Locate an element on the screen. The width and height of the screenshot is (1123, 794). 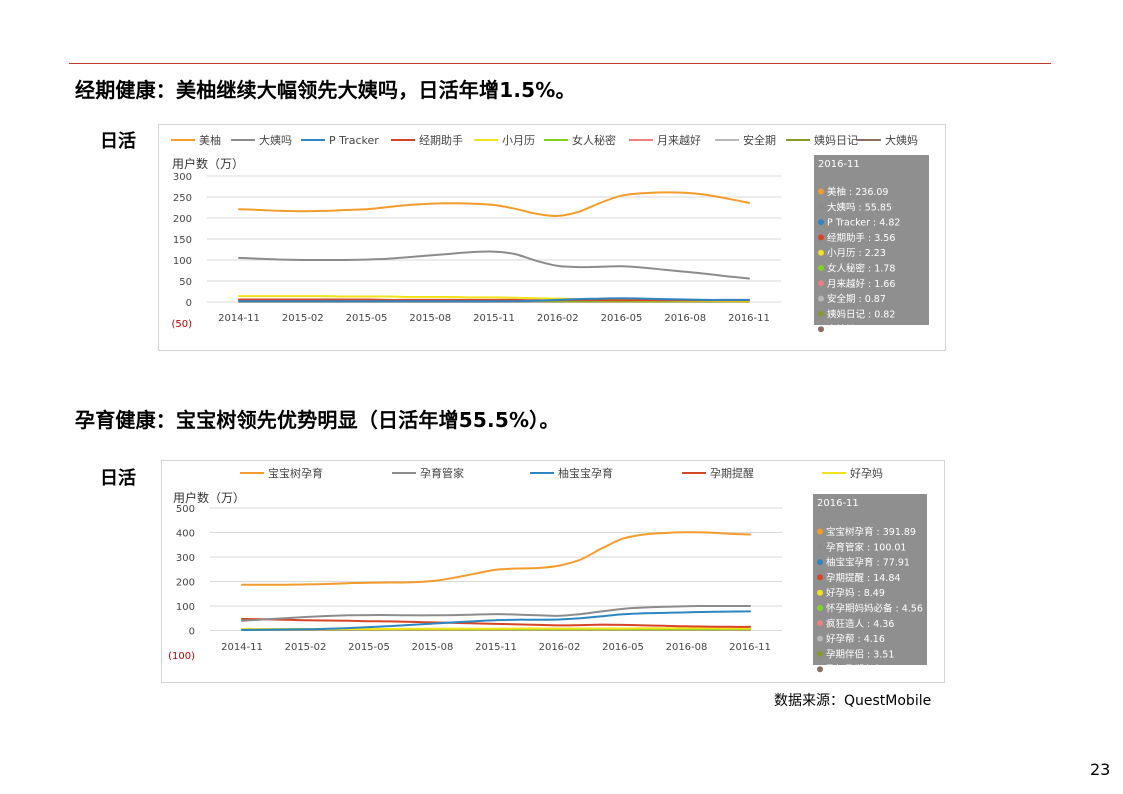
y-tick-label: (100) is located at coordinates (181, 656).